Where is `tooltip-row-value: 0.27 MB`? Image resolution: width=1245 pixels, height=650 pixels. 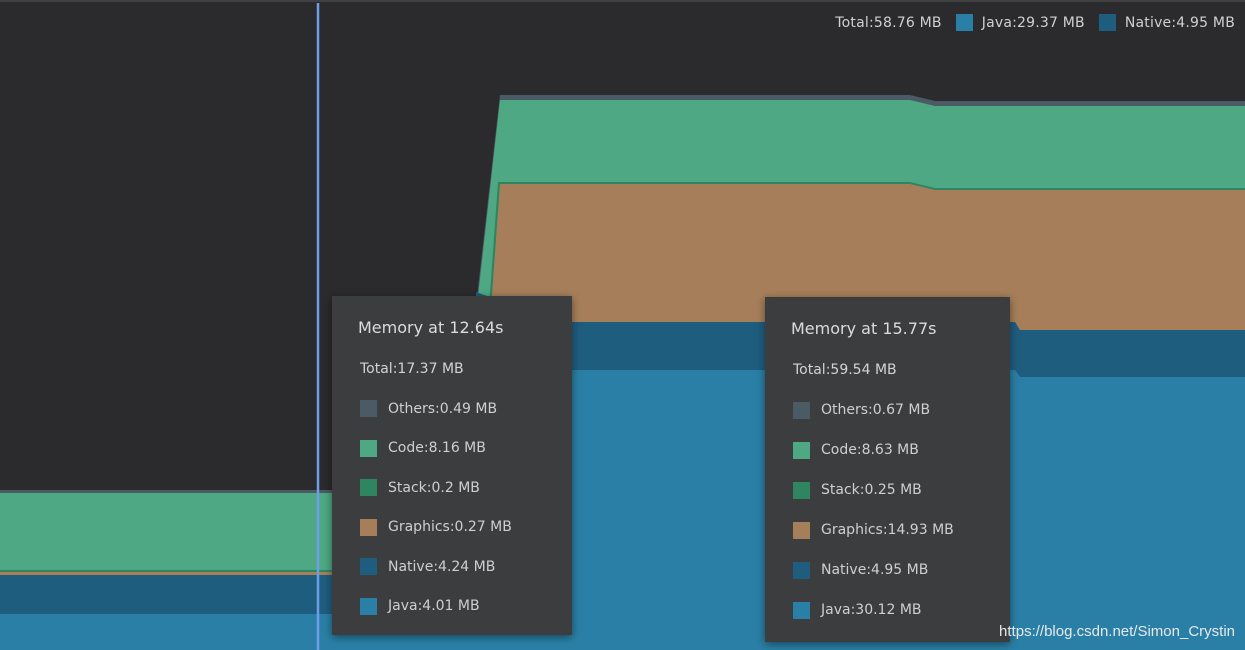
tooltip-row-value: 0.27 MB is located at coordinates (483, 527).